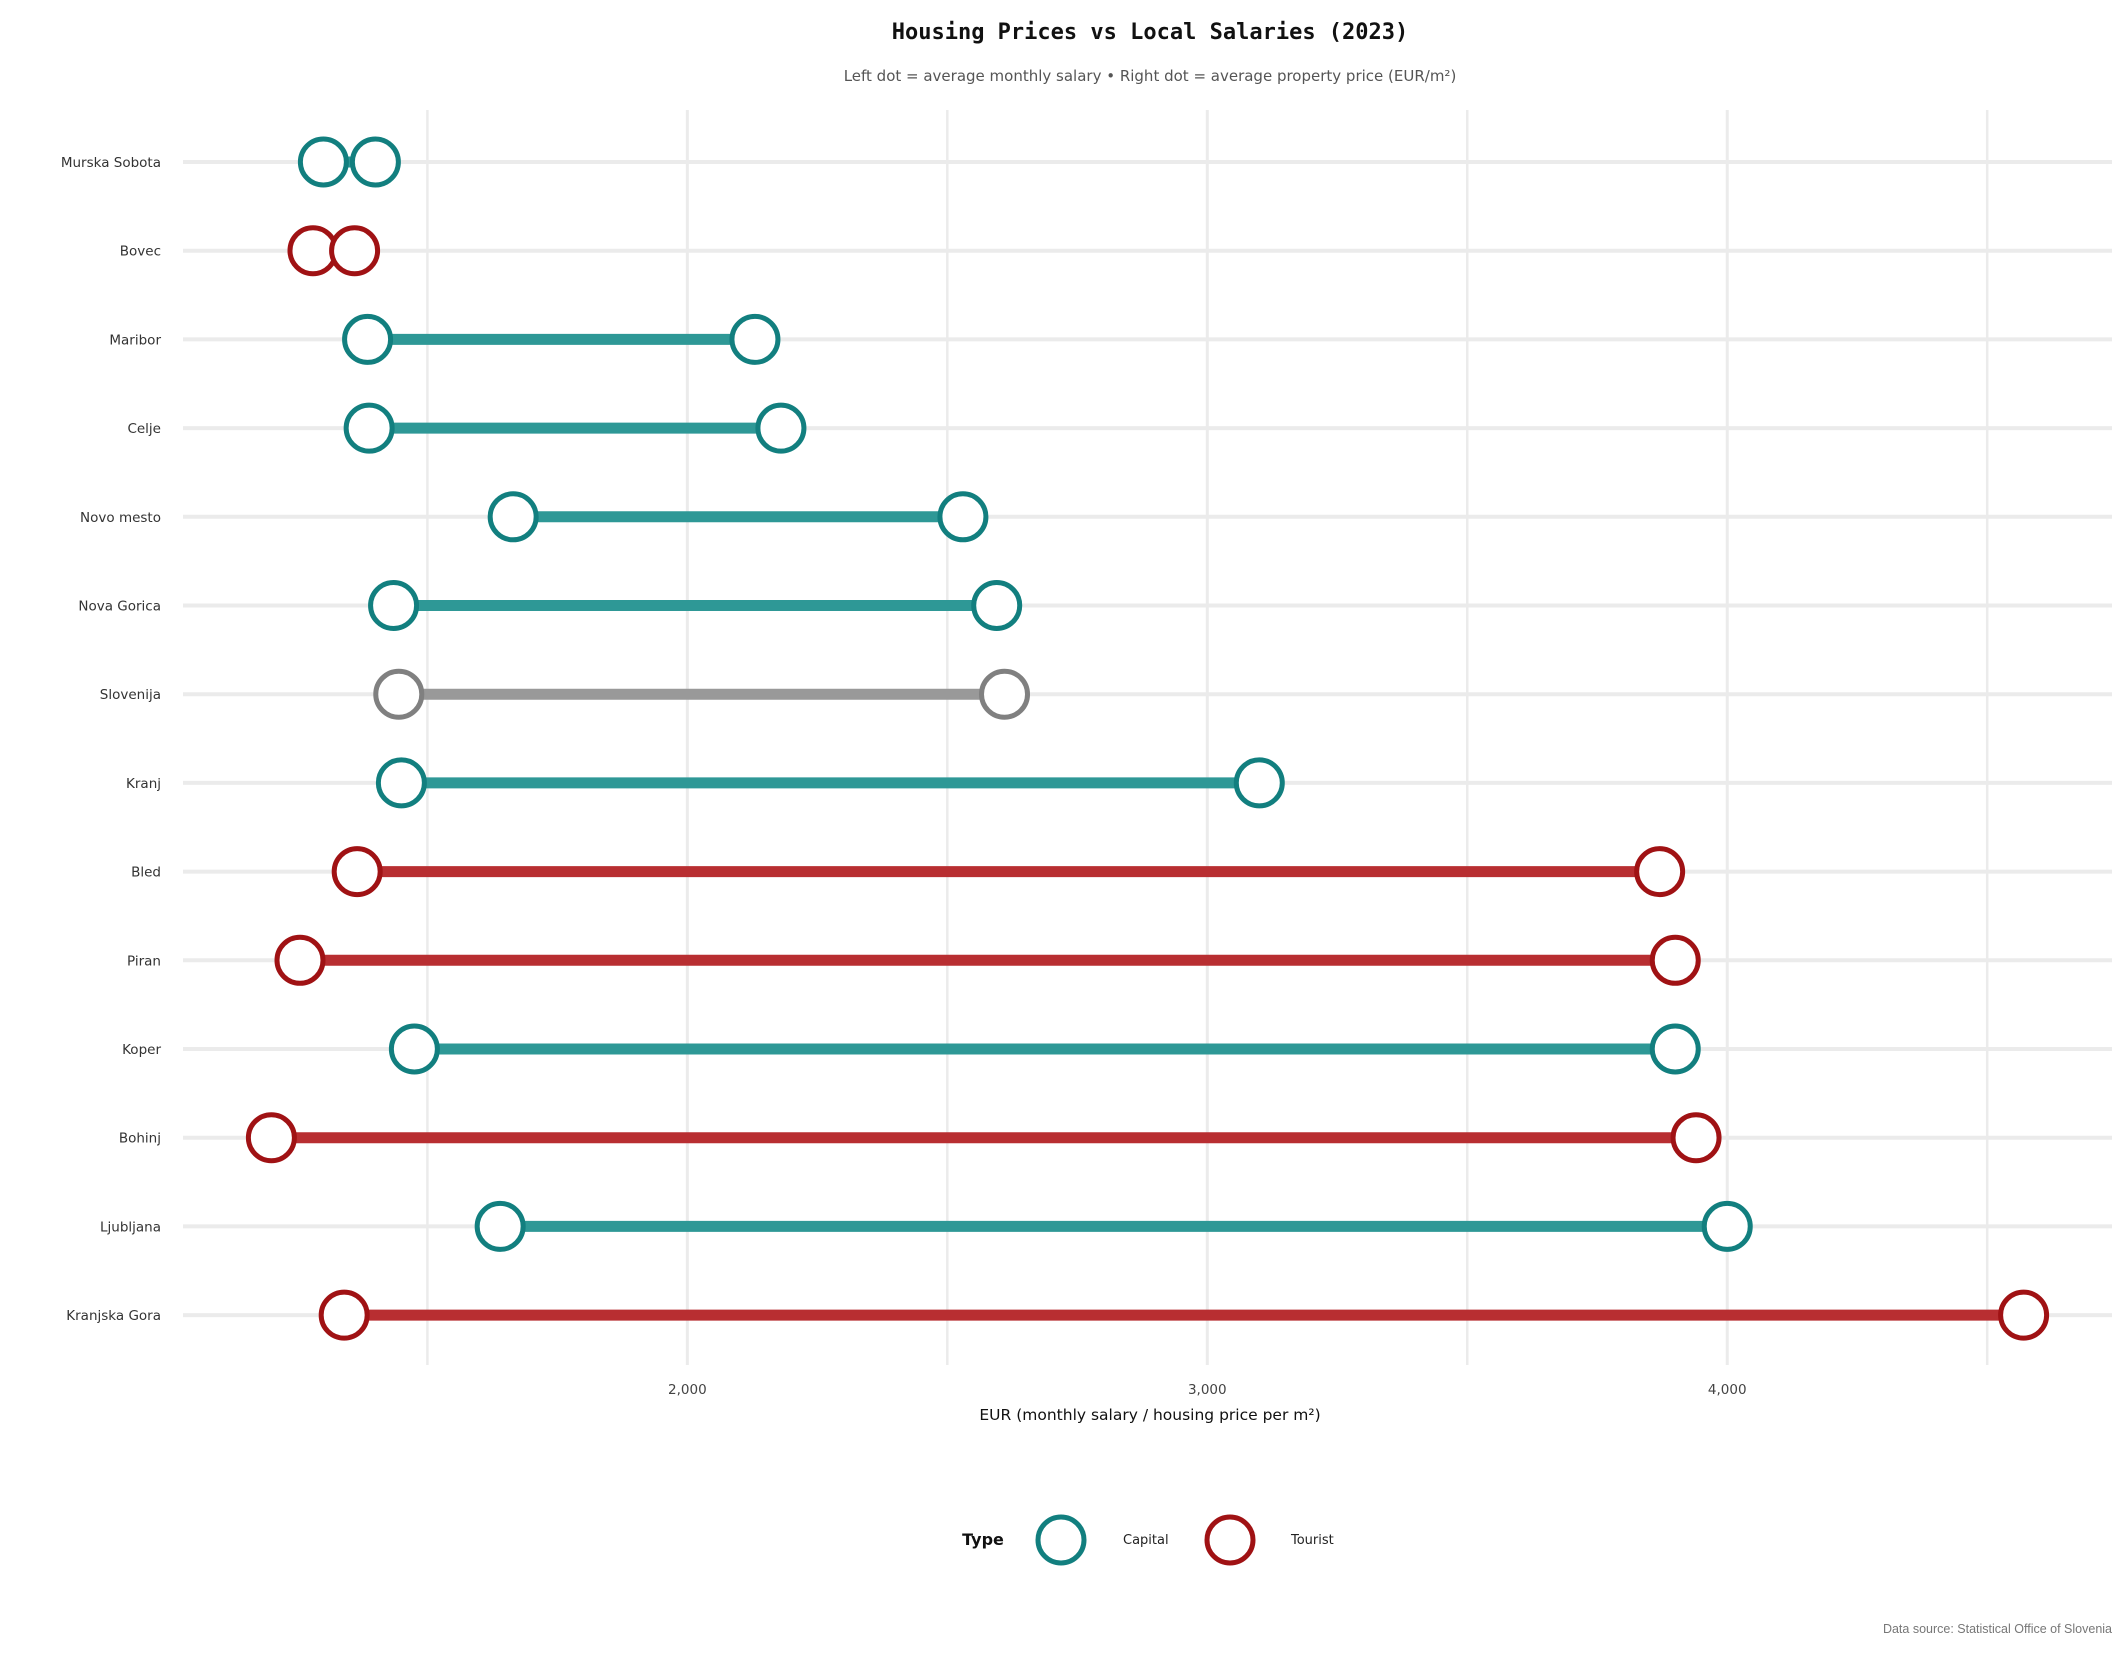 This screenshot has width=2125, height=1653. I want to click on dumbbell-kranjska-gora, so click(1184, 1315).